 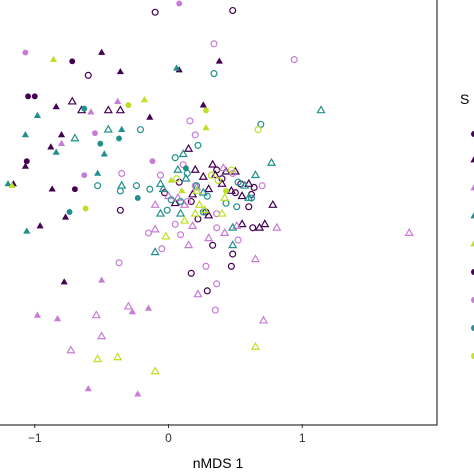 I want to click on scatter-point-lime-circle-open, so click(x=231, y=170).